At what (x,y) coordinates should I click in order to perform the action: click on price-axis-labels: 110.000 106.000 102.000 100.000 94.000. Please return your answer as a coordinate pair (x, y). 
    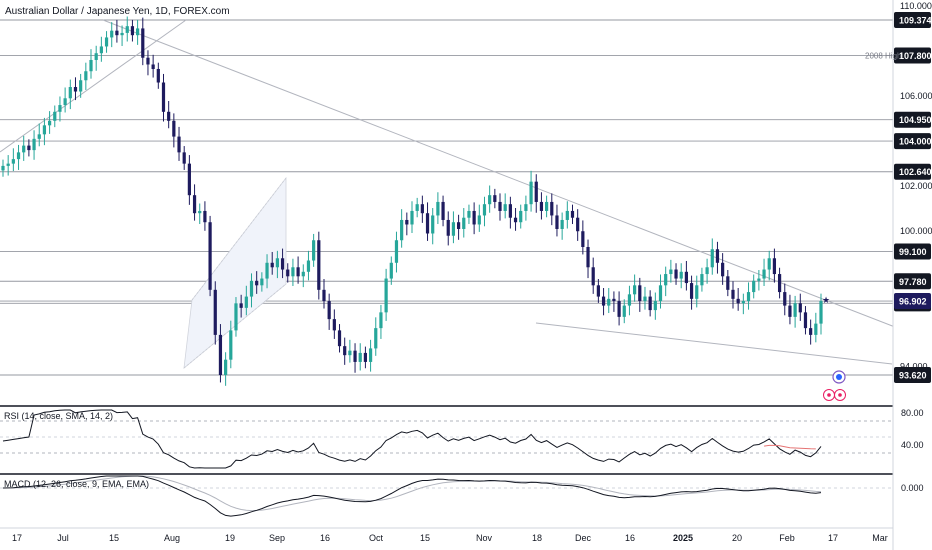
    Looking at the image, I should click on (916, 186).